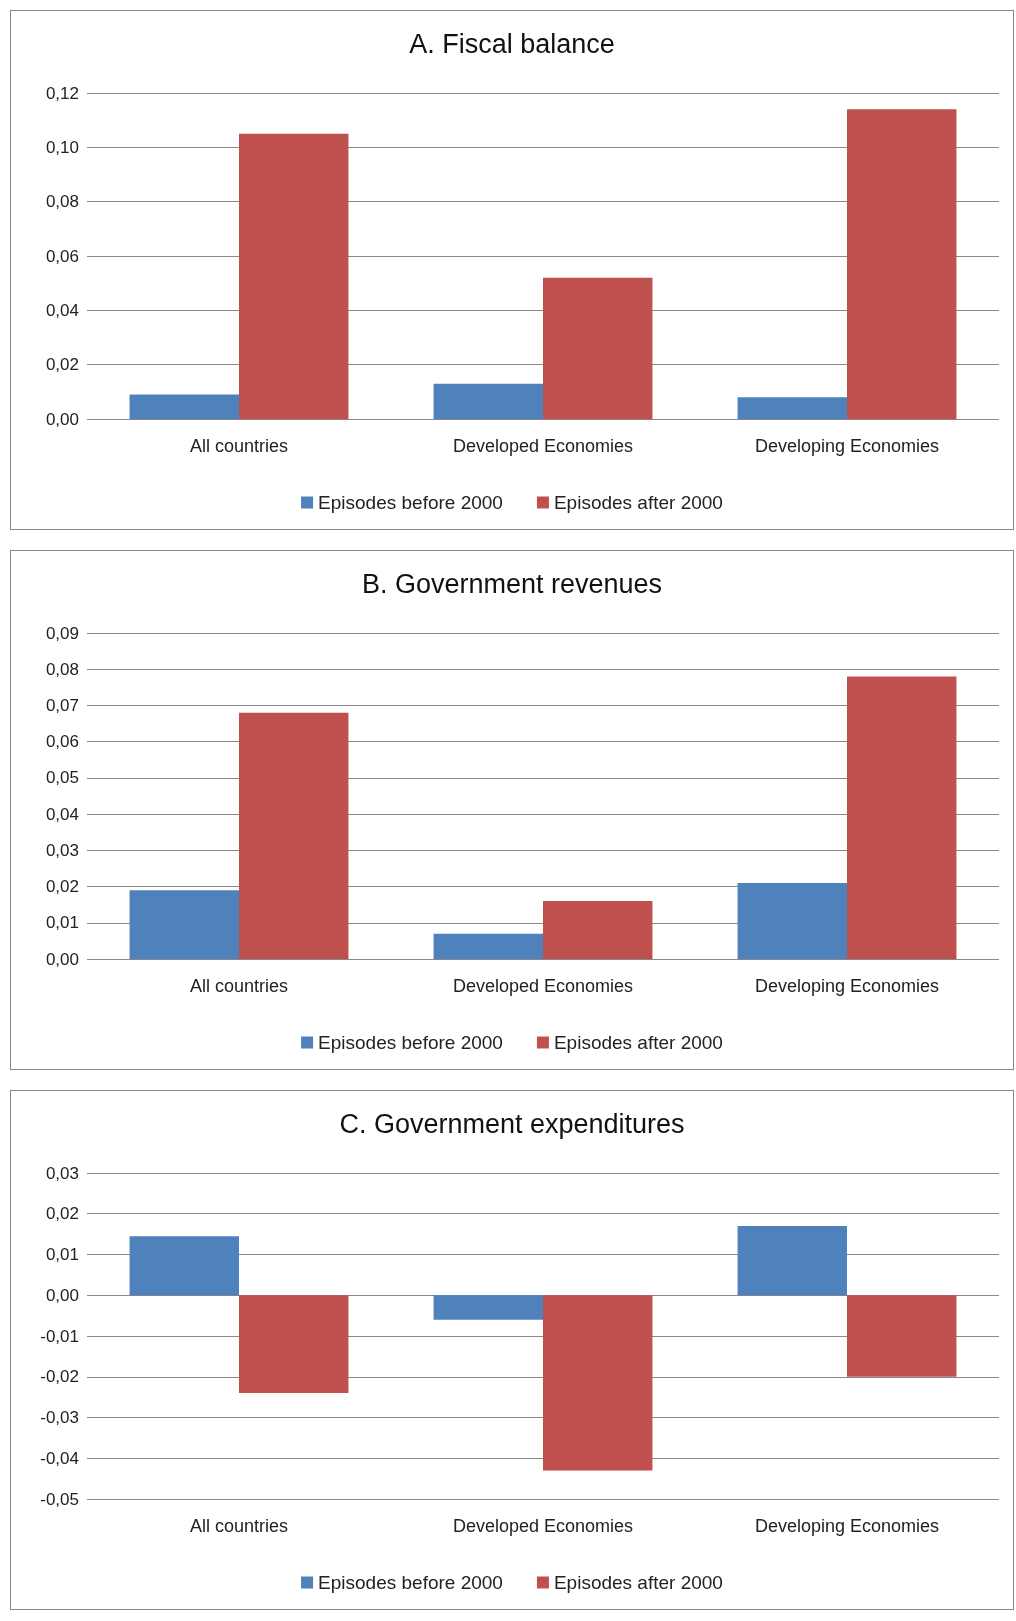  What do you see at coordinates (512, 583) in the screenshot?
I see `chart-title: B. Government revenues` at bounding box center [512, 583].